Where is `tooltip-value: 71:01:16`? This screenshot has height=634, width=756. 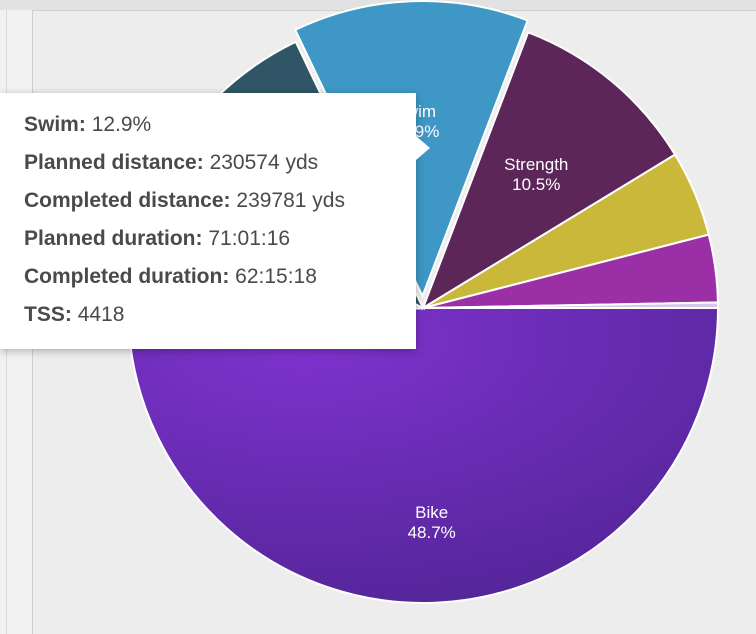
tooltip-value: 71:01:16 is located at coordinates (249, 238).